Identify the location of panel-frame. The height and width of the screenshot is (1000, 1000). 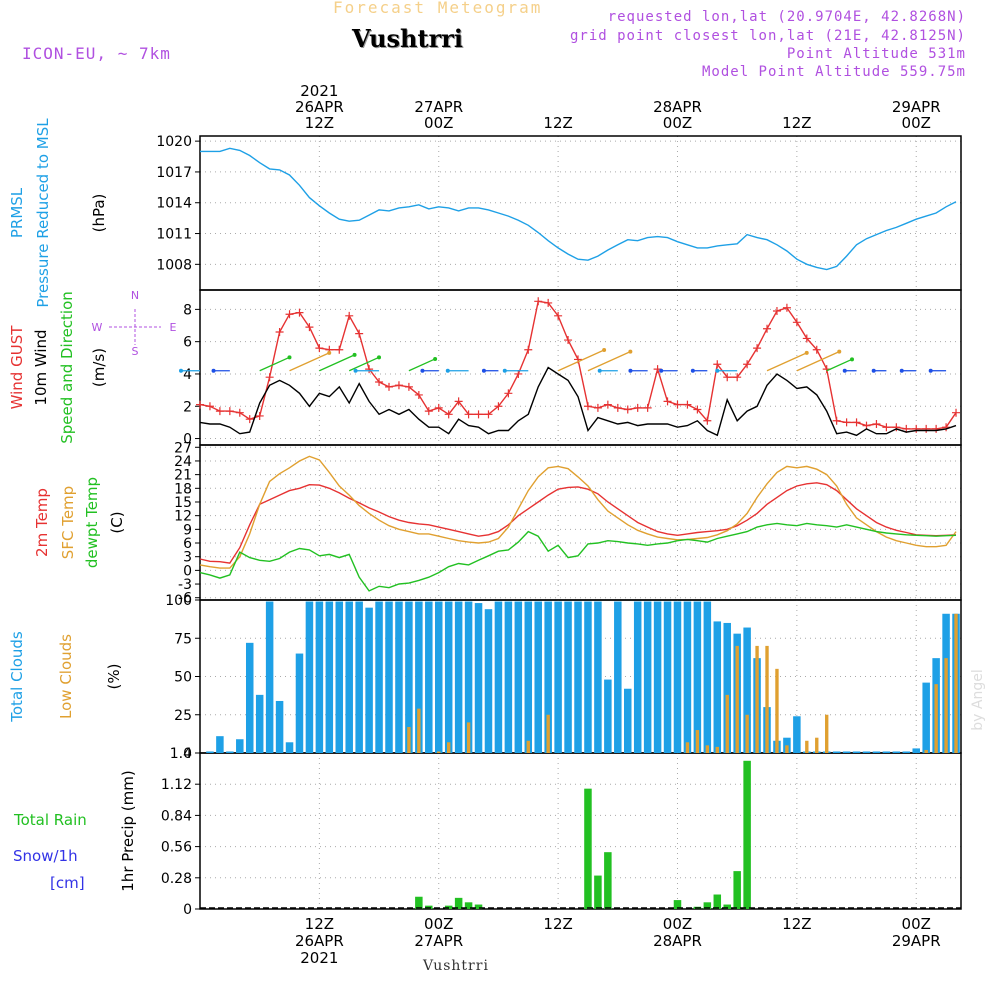
(580, 522).